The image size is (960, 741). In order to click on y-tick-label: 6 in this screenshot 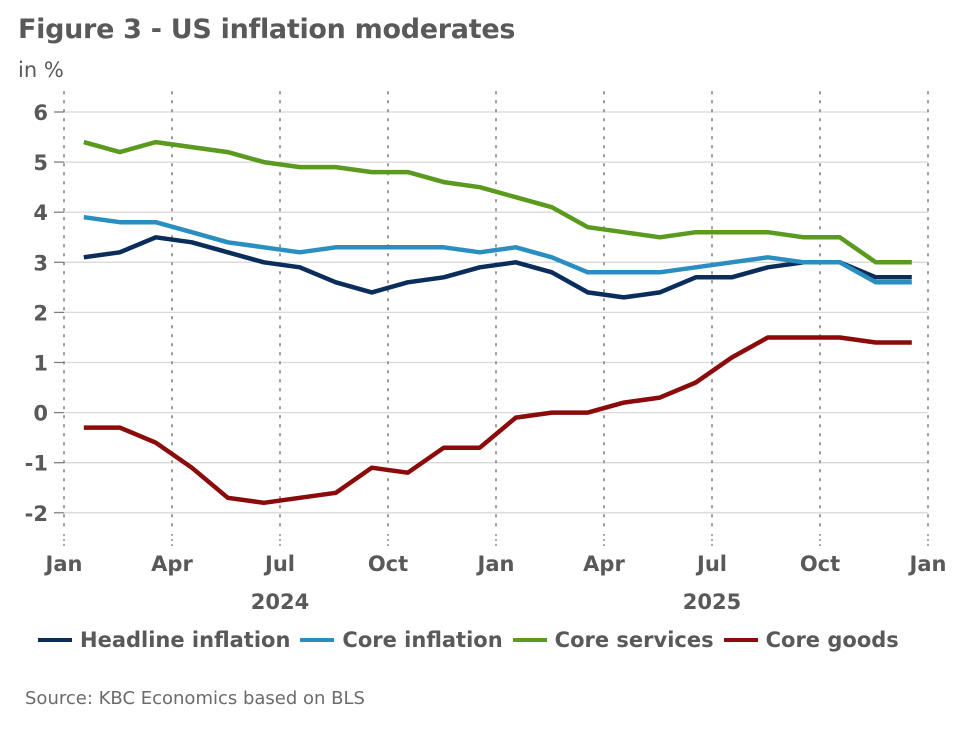, I will do `click(40, 113)`.